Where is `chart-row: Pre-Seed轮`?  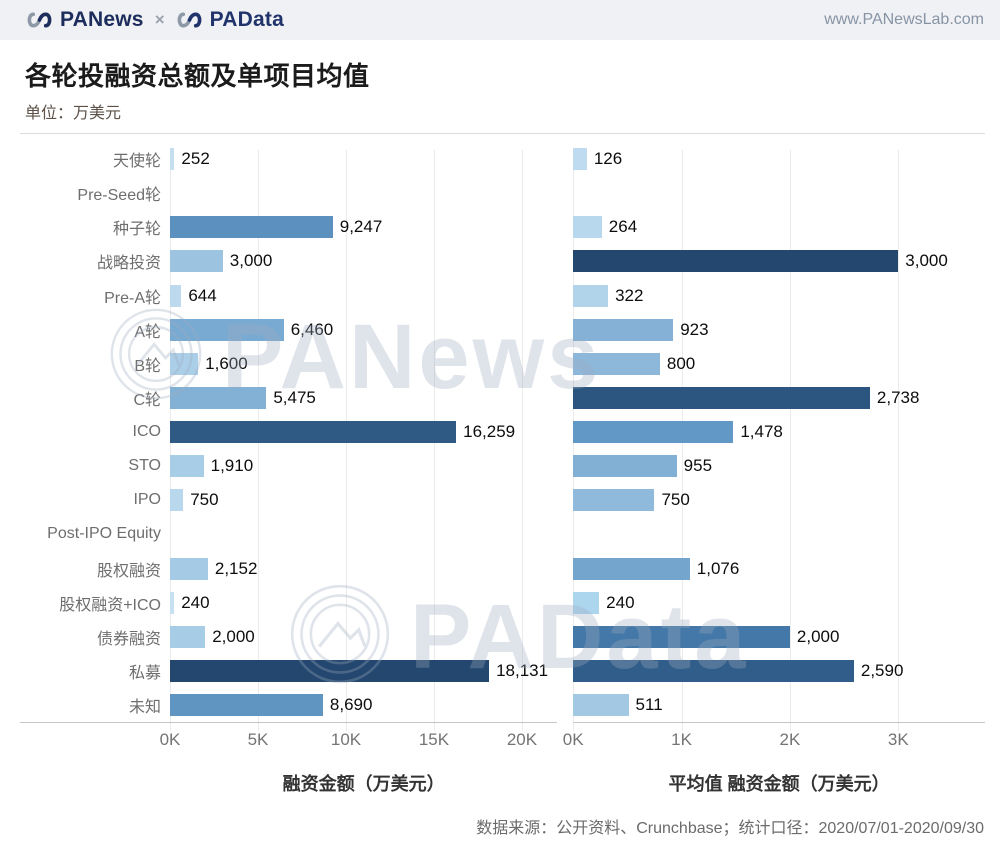 chart-row: Pre-Seed轮 is located at coordinates (288, 193).